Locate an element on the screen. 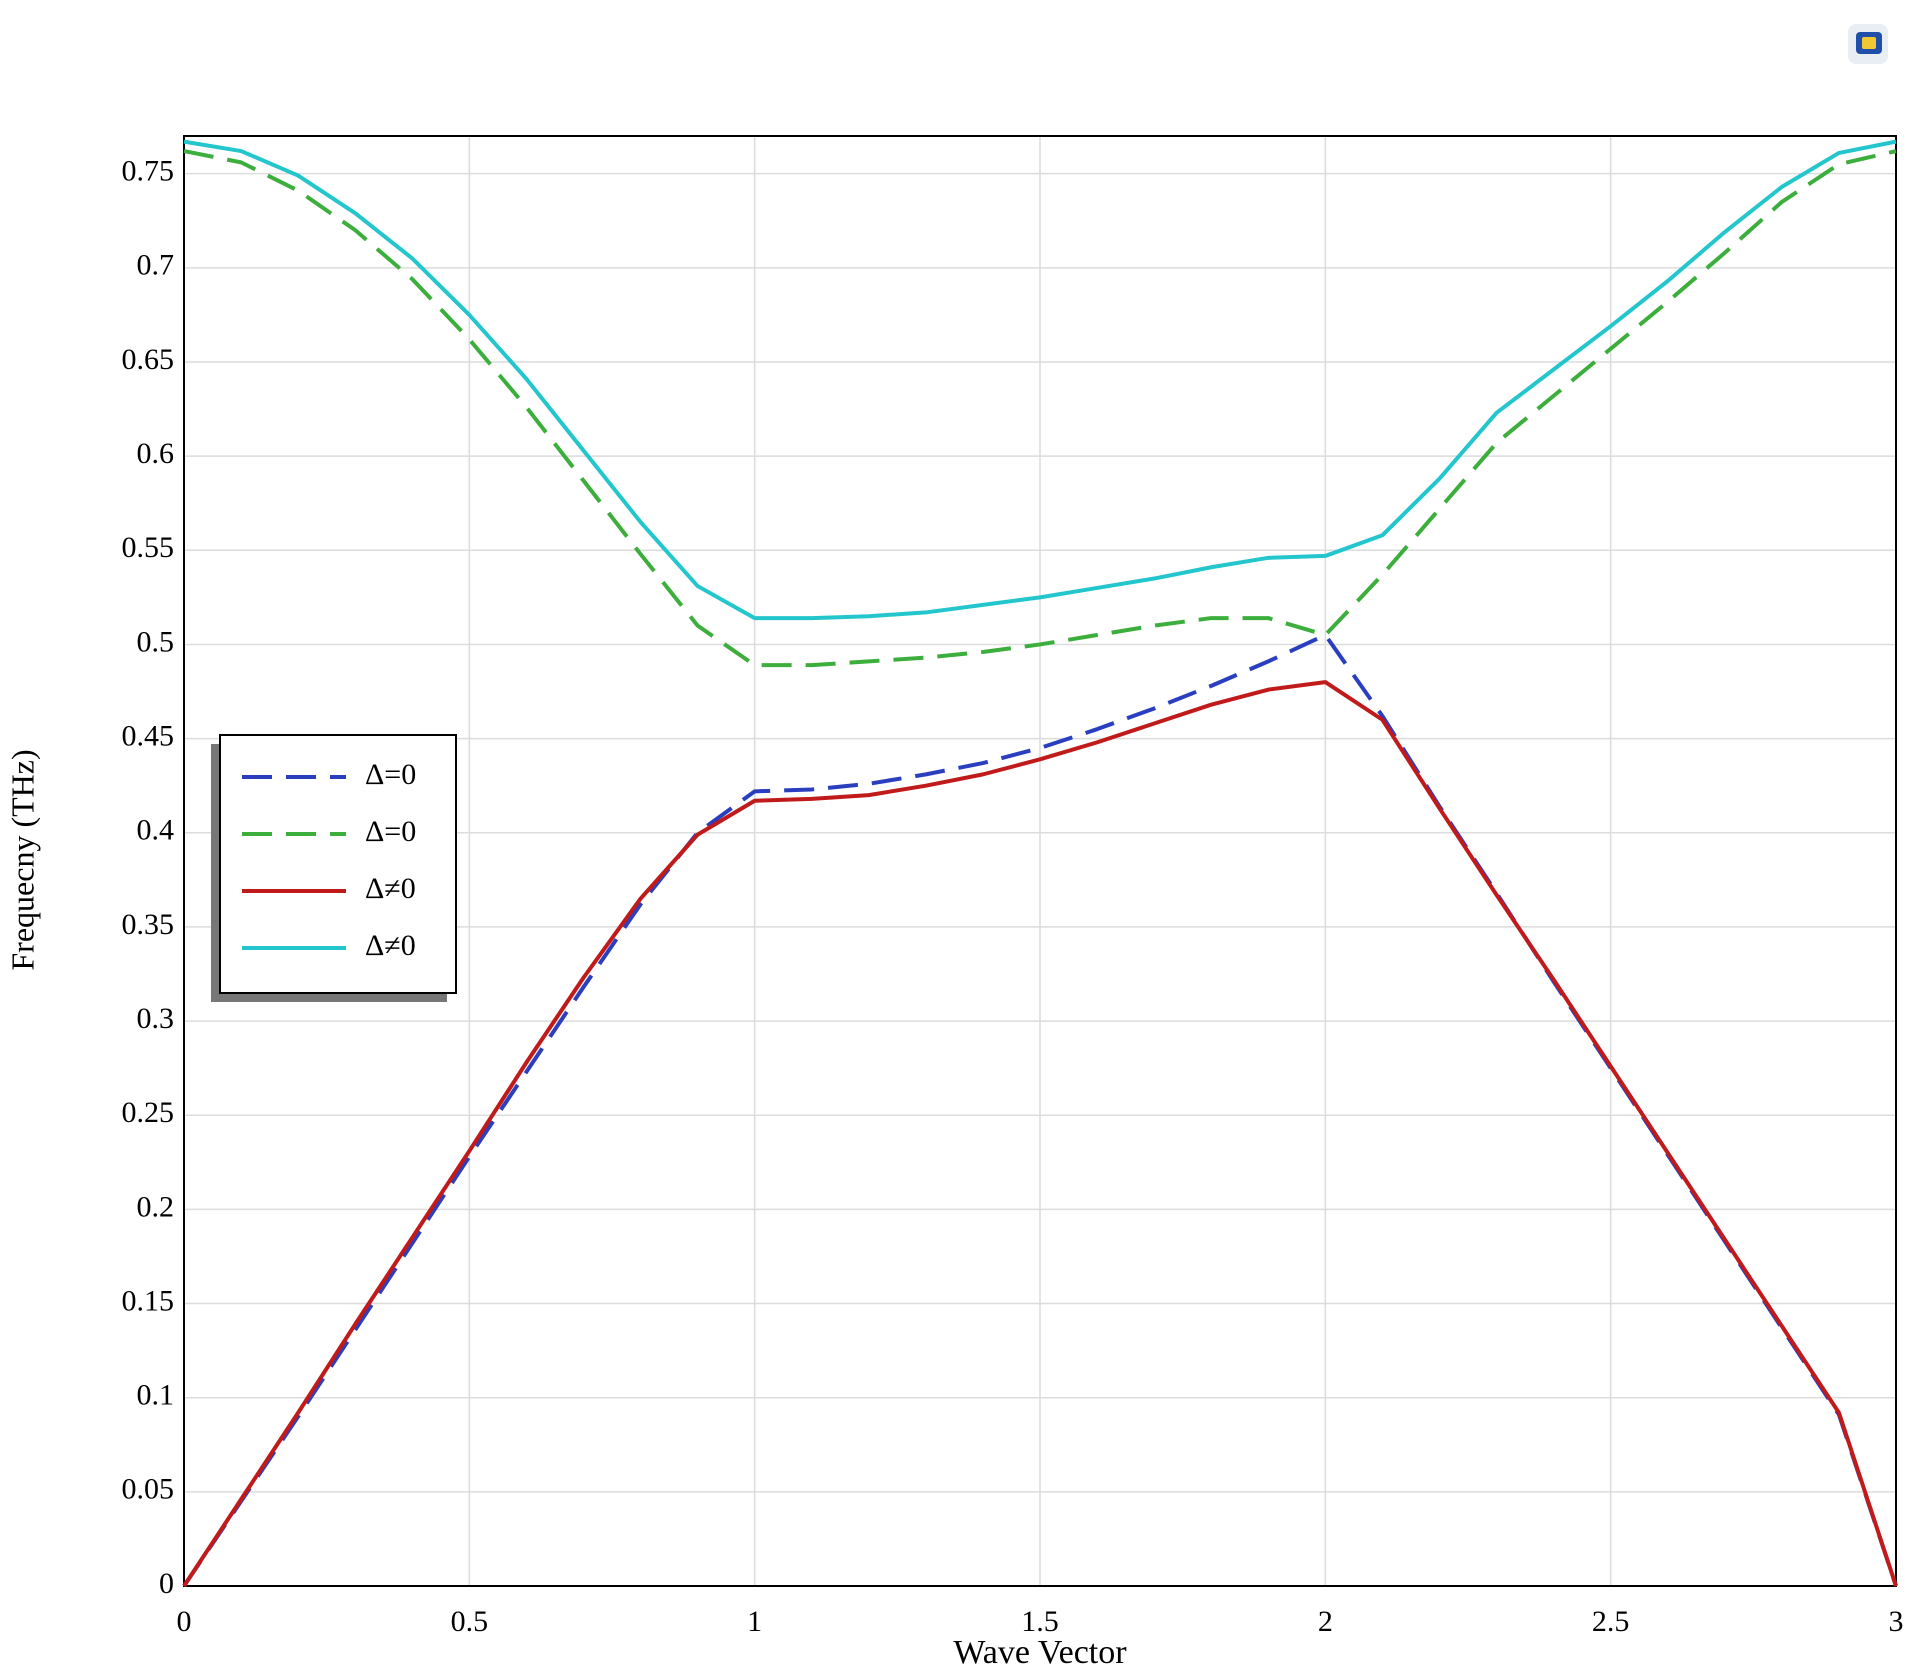 This screenshot has width=1920, height=1680. x-tick-label: 0 is located at coordinates (184, 1621).